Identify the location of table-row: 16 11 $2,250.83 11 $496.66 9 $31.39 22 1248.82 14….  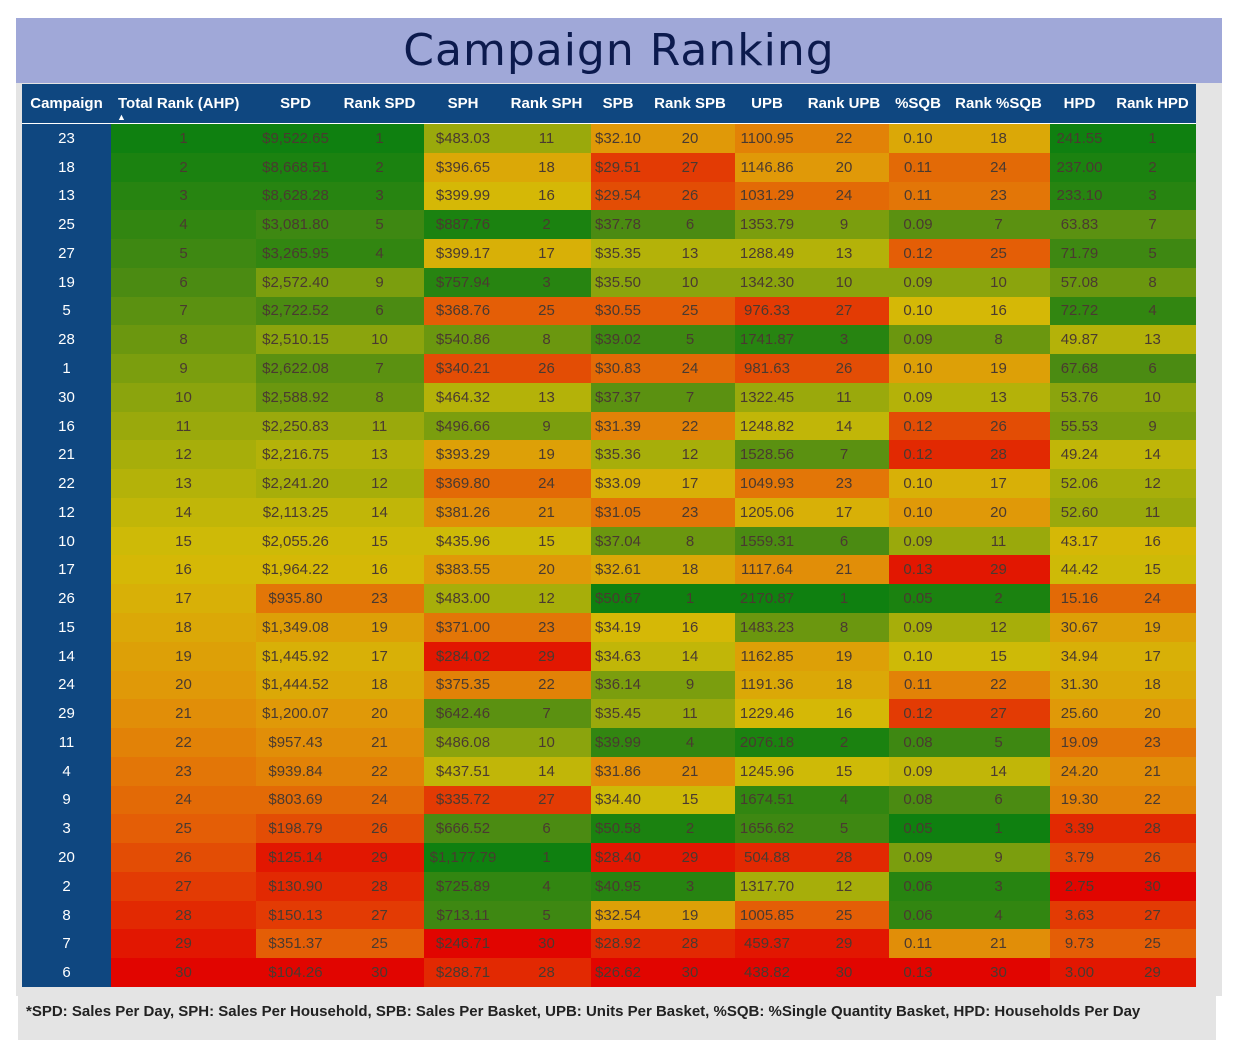
(609, 426).